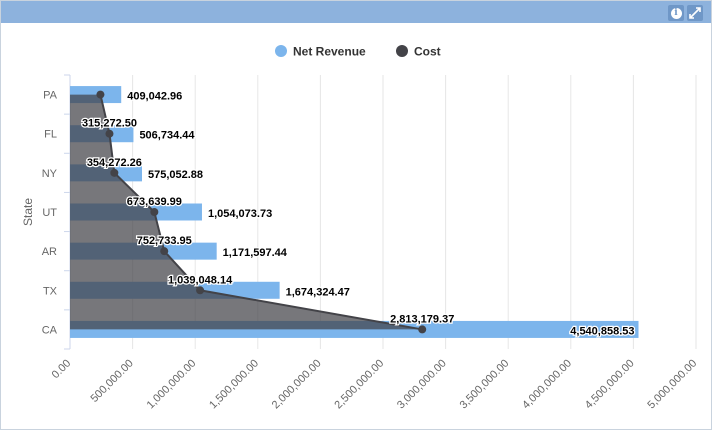  Describe the element at coordinates (610, 384) in the screenshot. I see `x-tick-label: 4,500,000.00` at that location.